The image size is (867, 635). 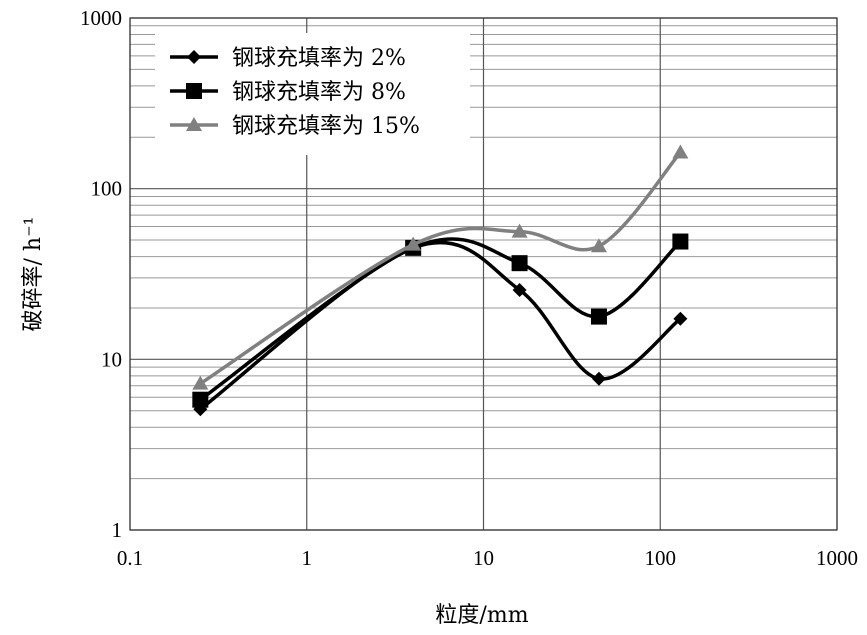 What do you see at coordinates (307, 558) in the screenshot?
I see `x-tick-label: 1` at bounding box center [307, 558].